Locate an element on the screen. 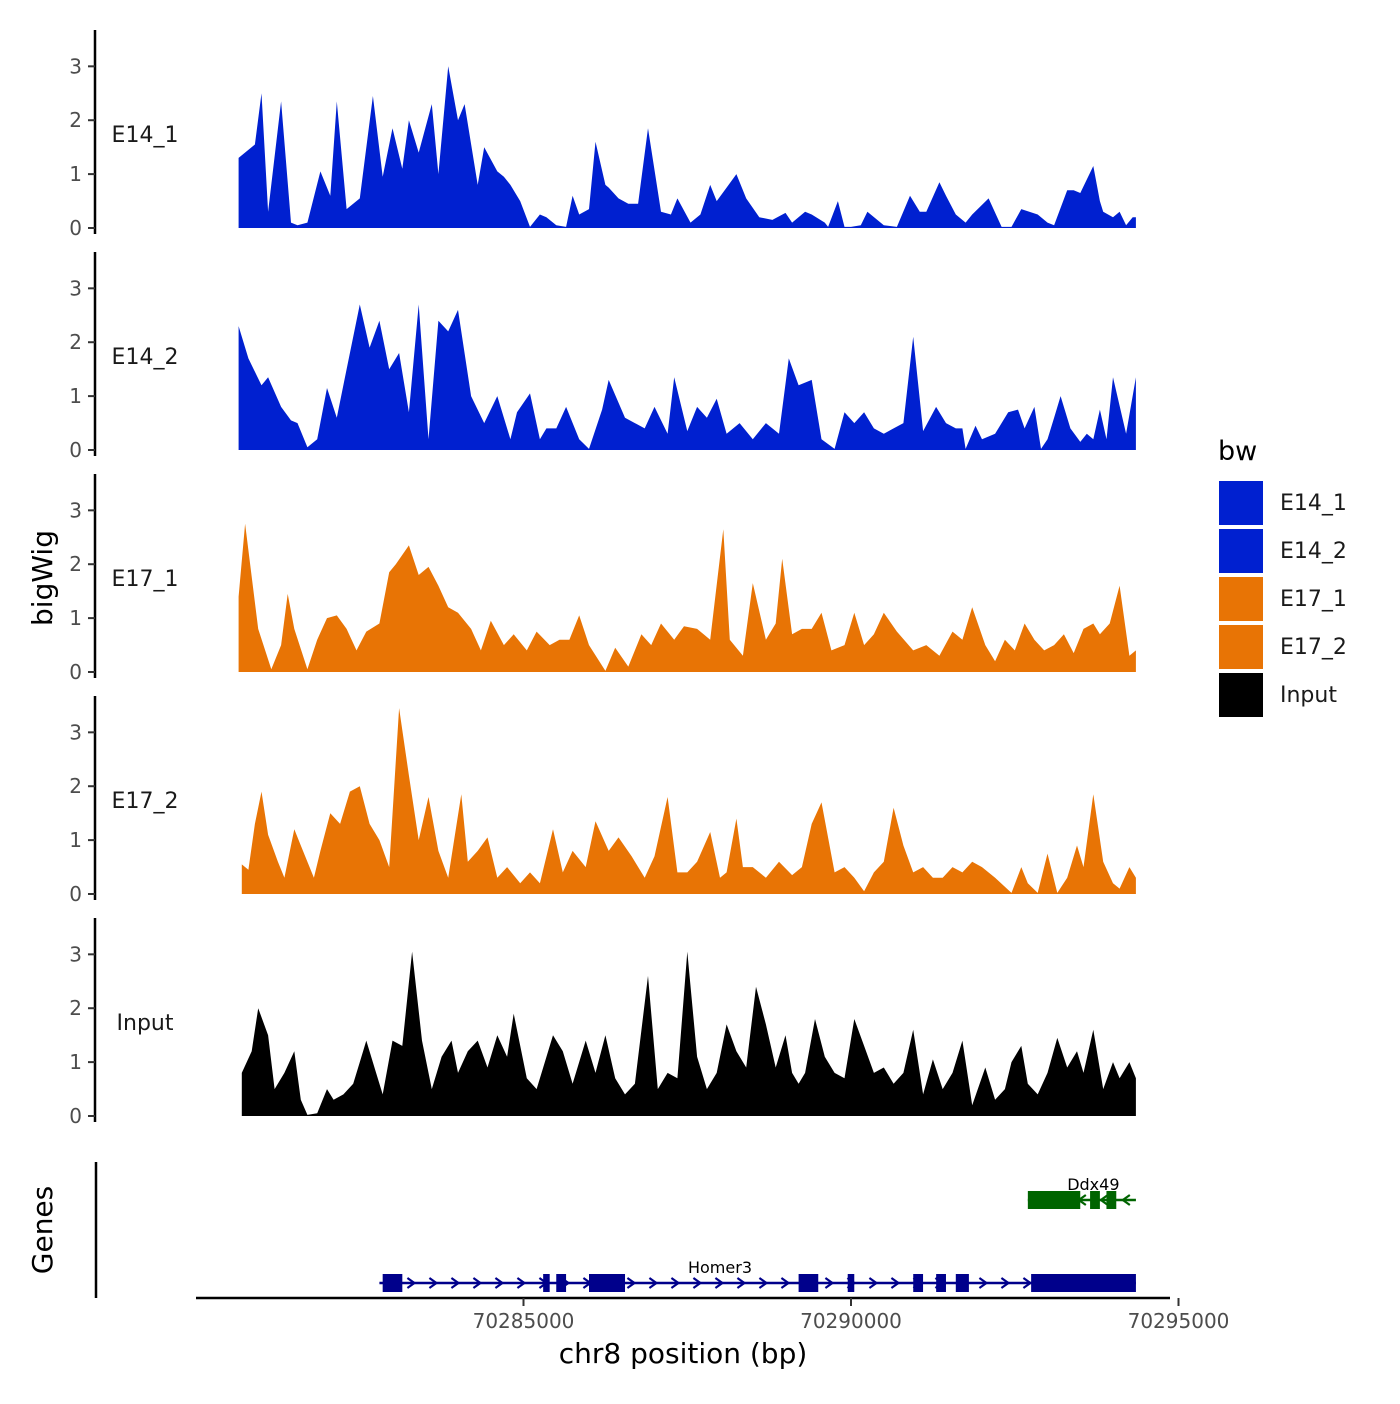  track-E17_1: 0 1 2 3 E17_1 is located at coordinates (602, 579).